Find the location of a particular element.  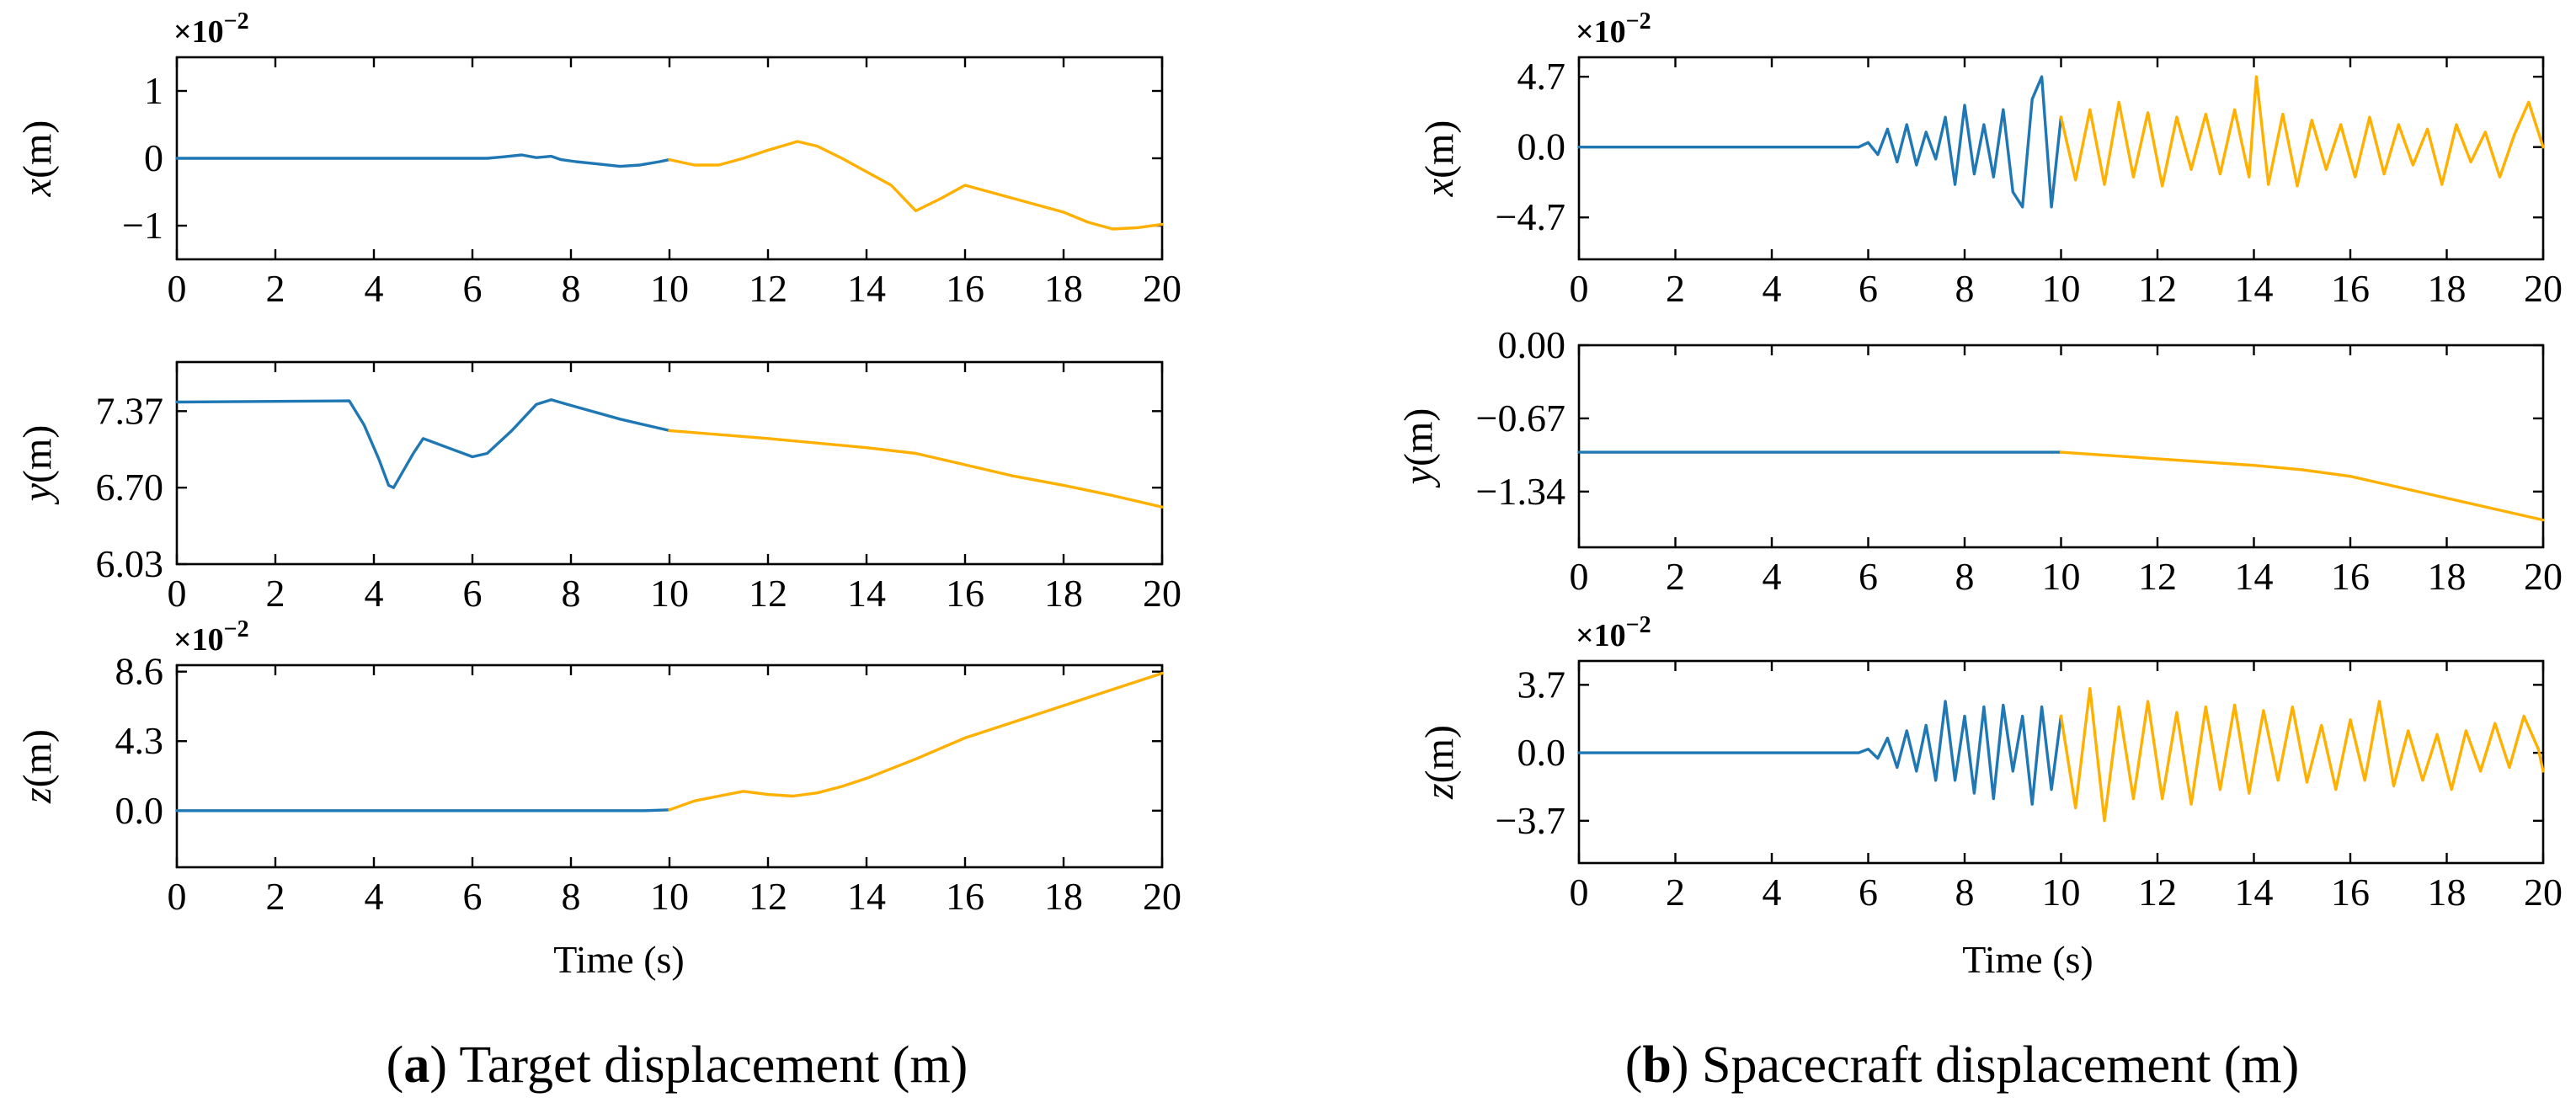

y-tick-label: −1 is located at coordinates (142, 225).